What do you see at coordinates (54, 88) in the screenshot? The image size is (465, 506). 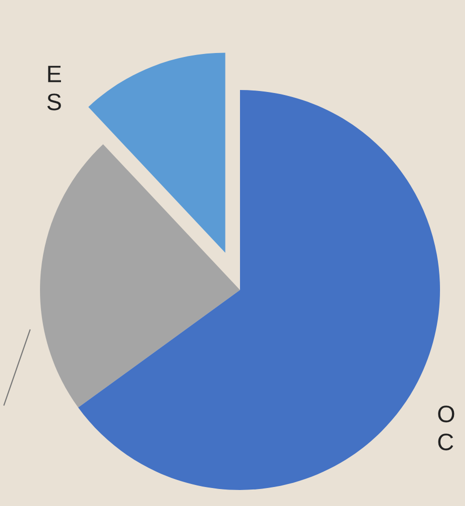 I see `slice-label: E S` at bounding box center [54, 88].